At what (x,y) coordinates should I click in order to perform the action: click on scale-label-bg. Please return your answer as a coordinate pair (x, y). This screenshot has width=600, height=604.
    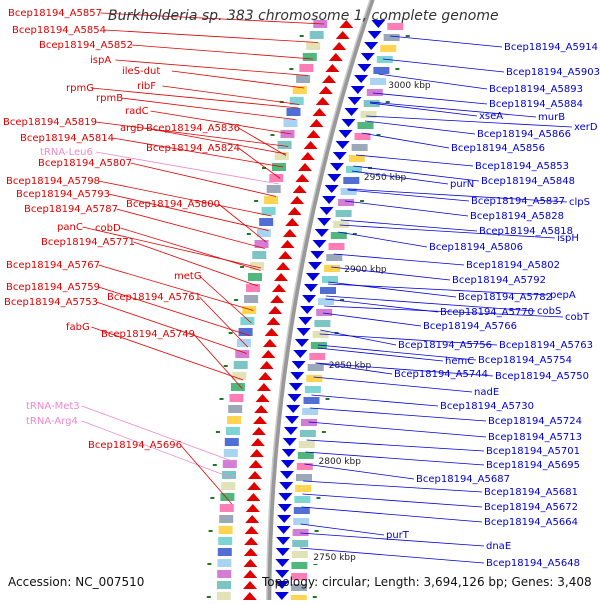
    Looking at the image, I should click on (337, 557).